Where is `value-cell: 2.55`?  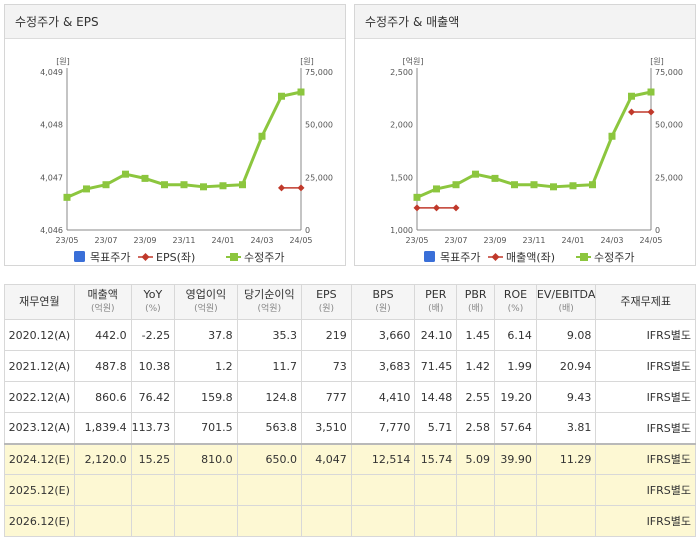
value-cell: 2.55 is located at coordinates (476, 397).